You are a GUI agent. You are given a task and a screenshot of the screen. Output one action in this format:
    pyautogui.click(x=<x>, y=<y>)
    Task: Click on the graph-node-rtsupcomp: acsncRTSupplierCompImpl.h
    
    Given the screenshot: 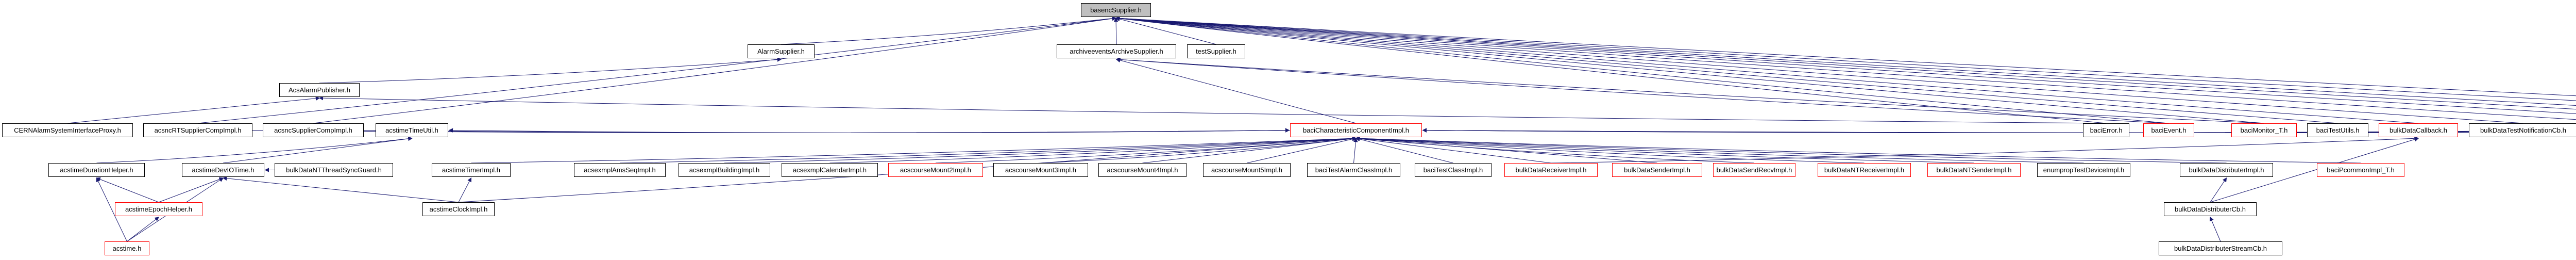 What is the action you would take?
    pyautogui.click(x=197, y=130)
    